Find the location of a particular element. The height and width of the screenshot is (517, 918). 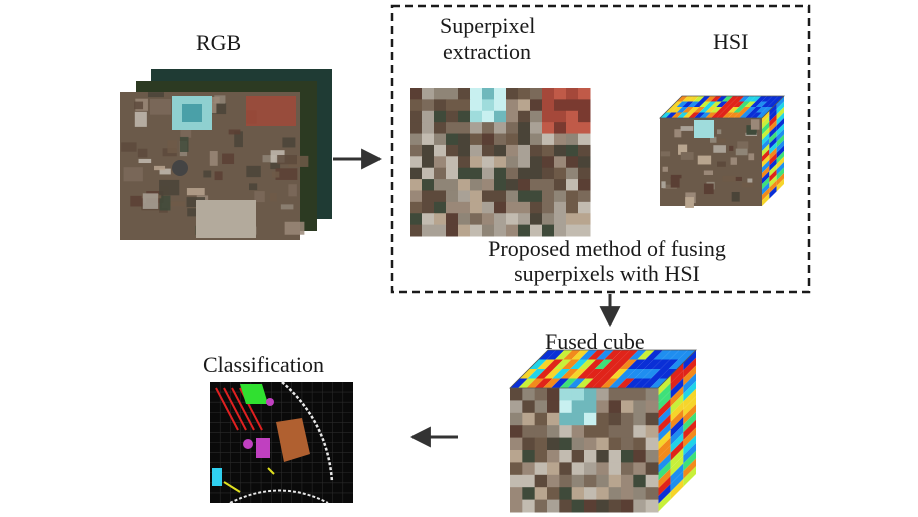

classification-map is located at coordinates (281, 442).